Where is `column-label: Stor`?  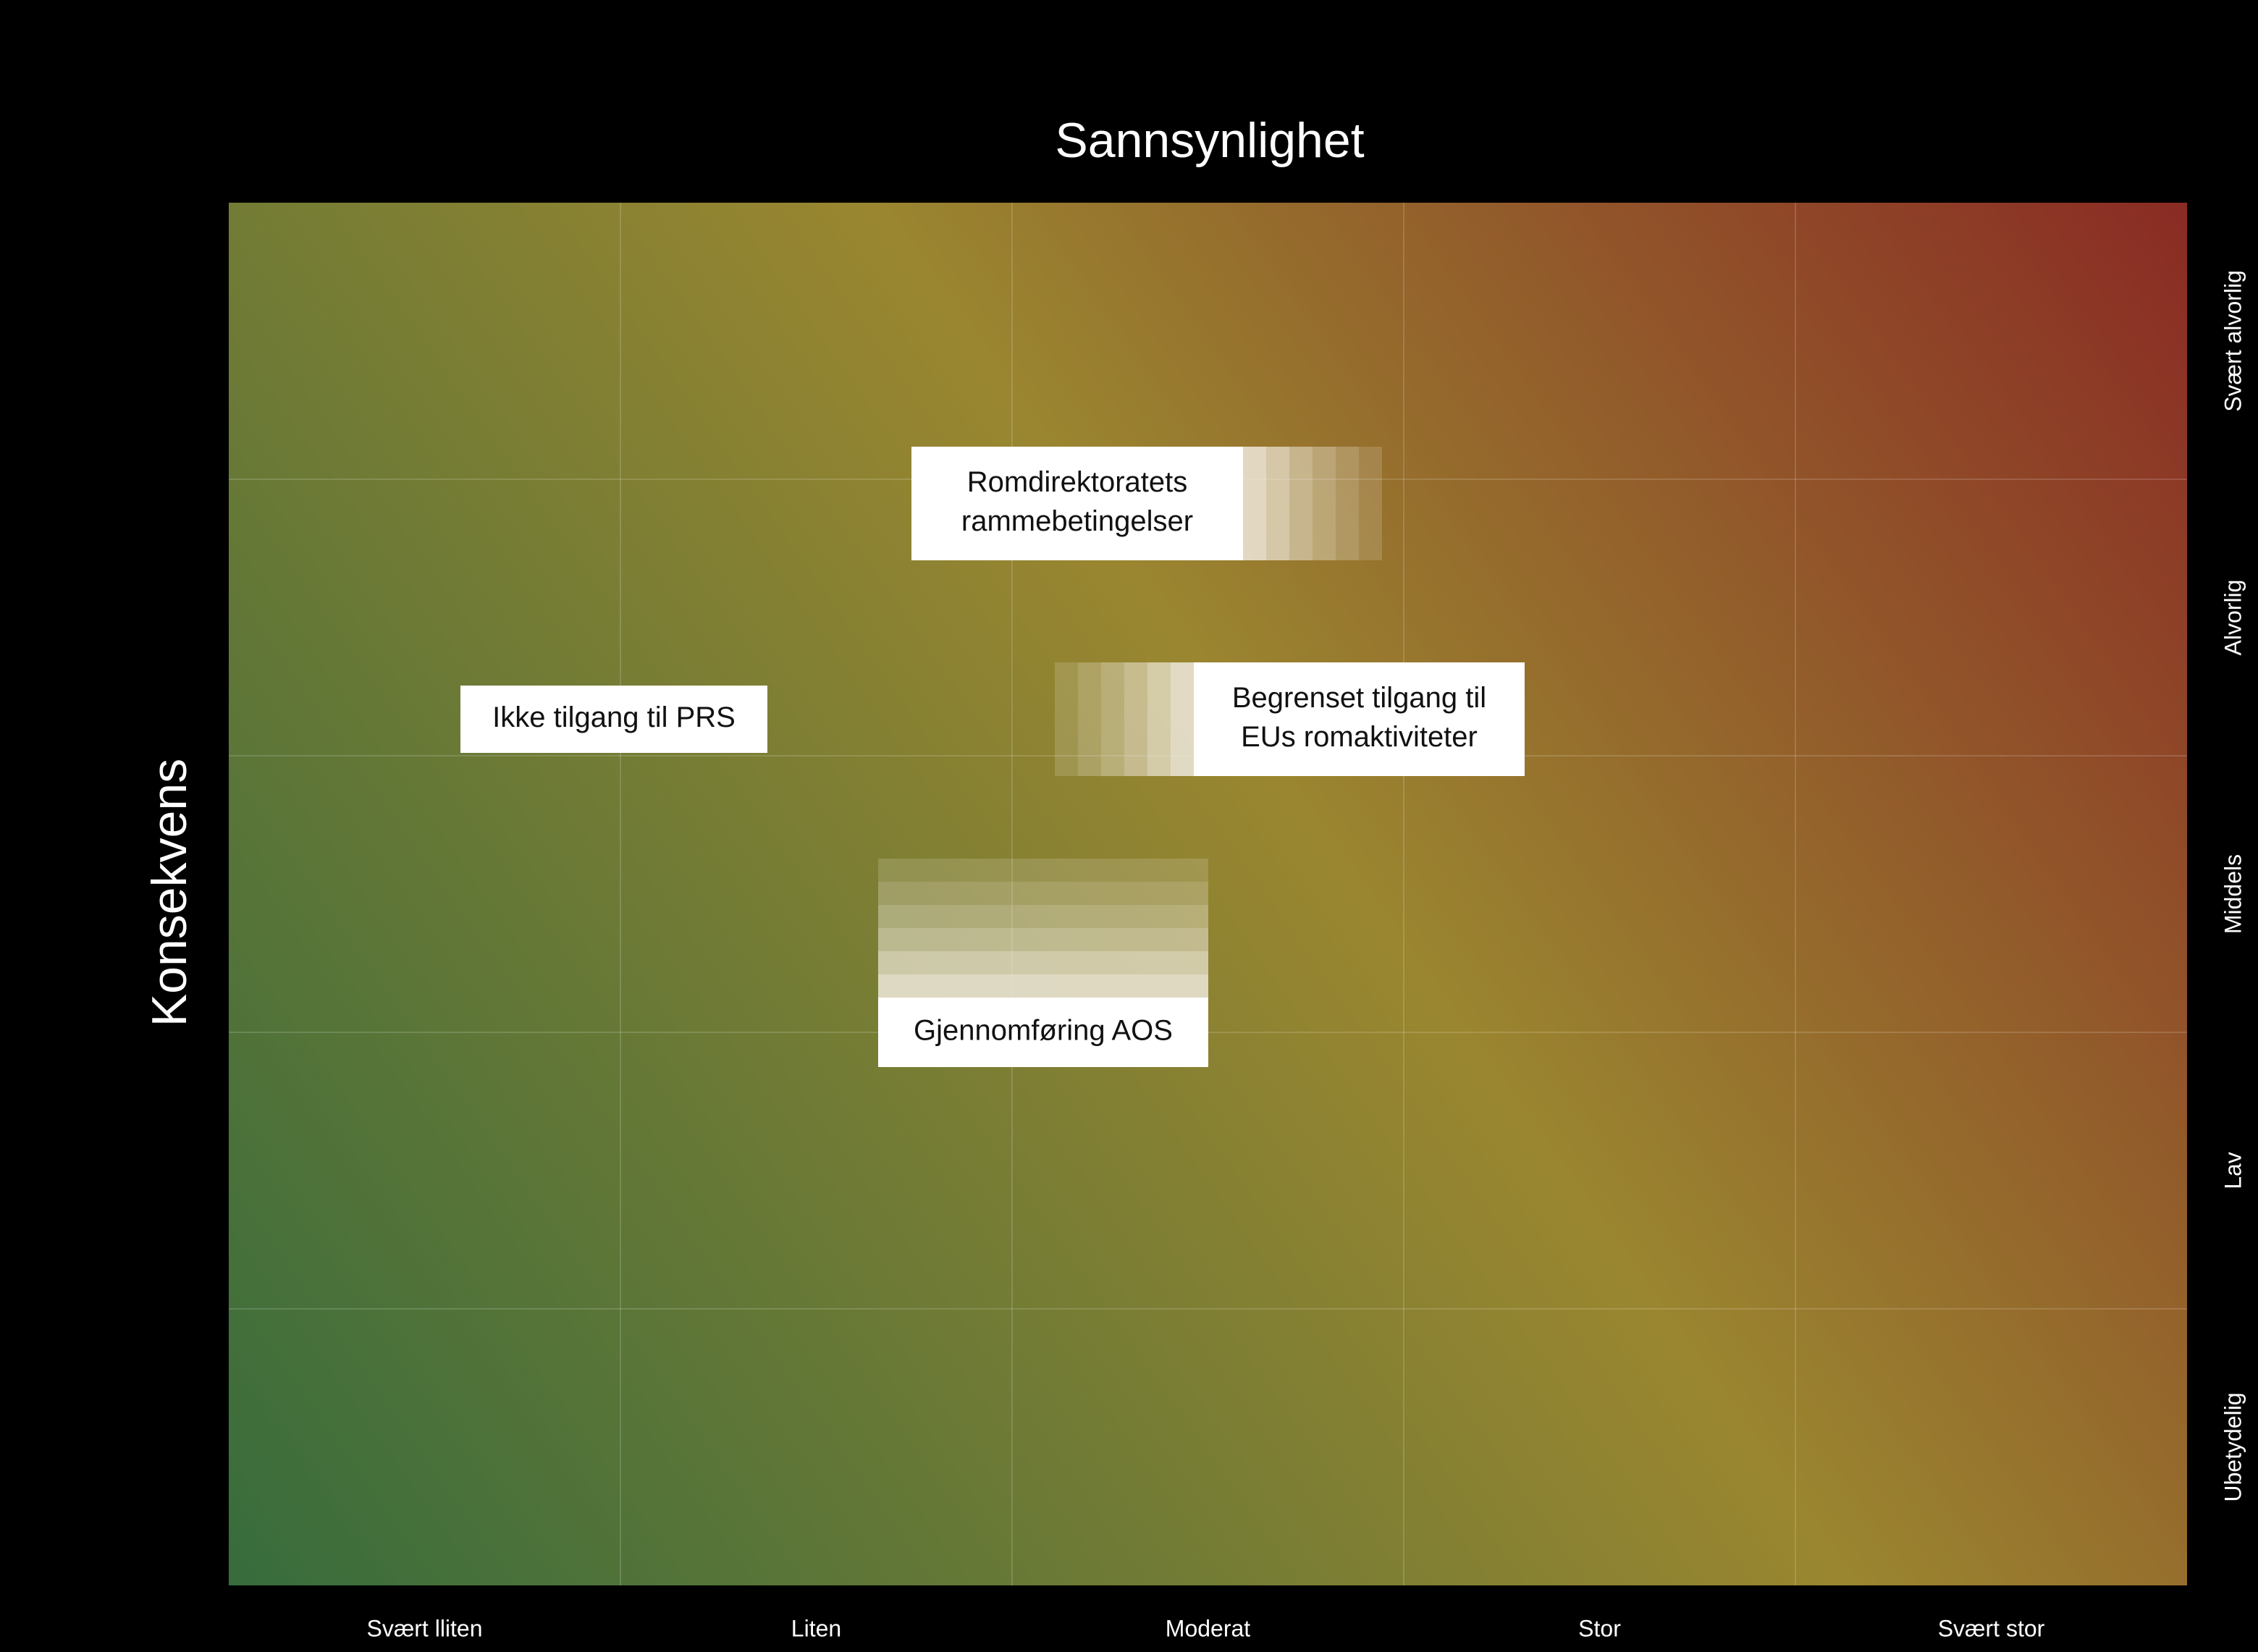 column-label: Stor is located at coordinates (1599, 1628).